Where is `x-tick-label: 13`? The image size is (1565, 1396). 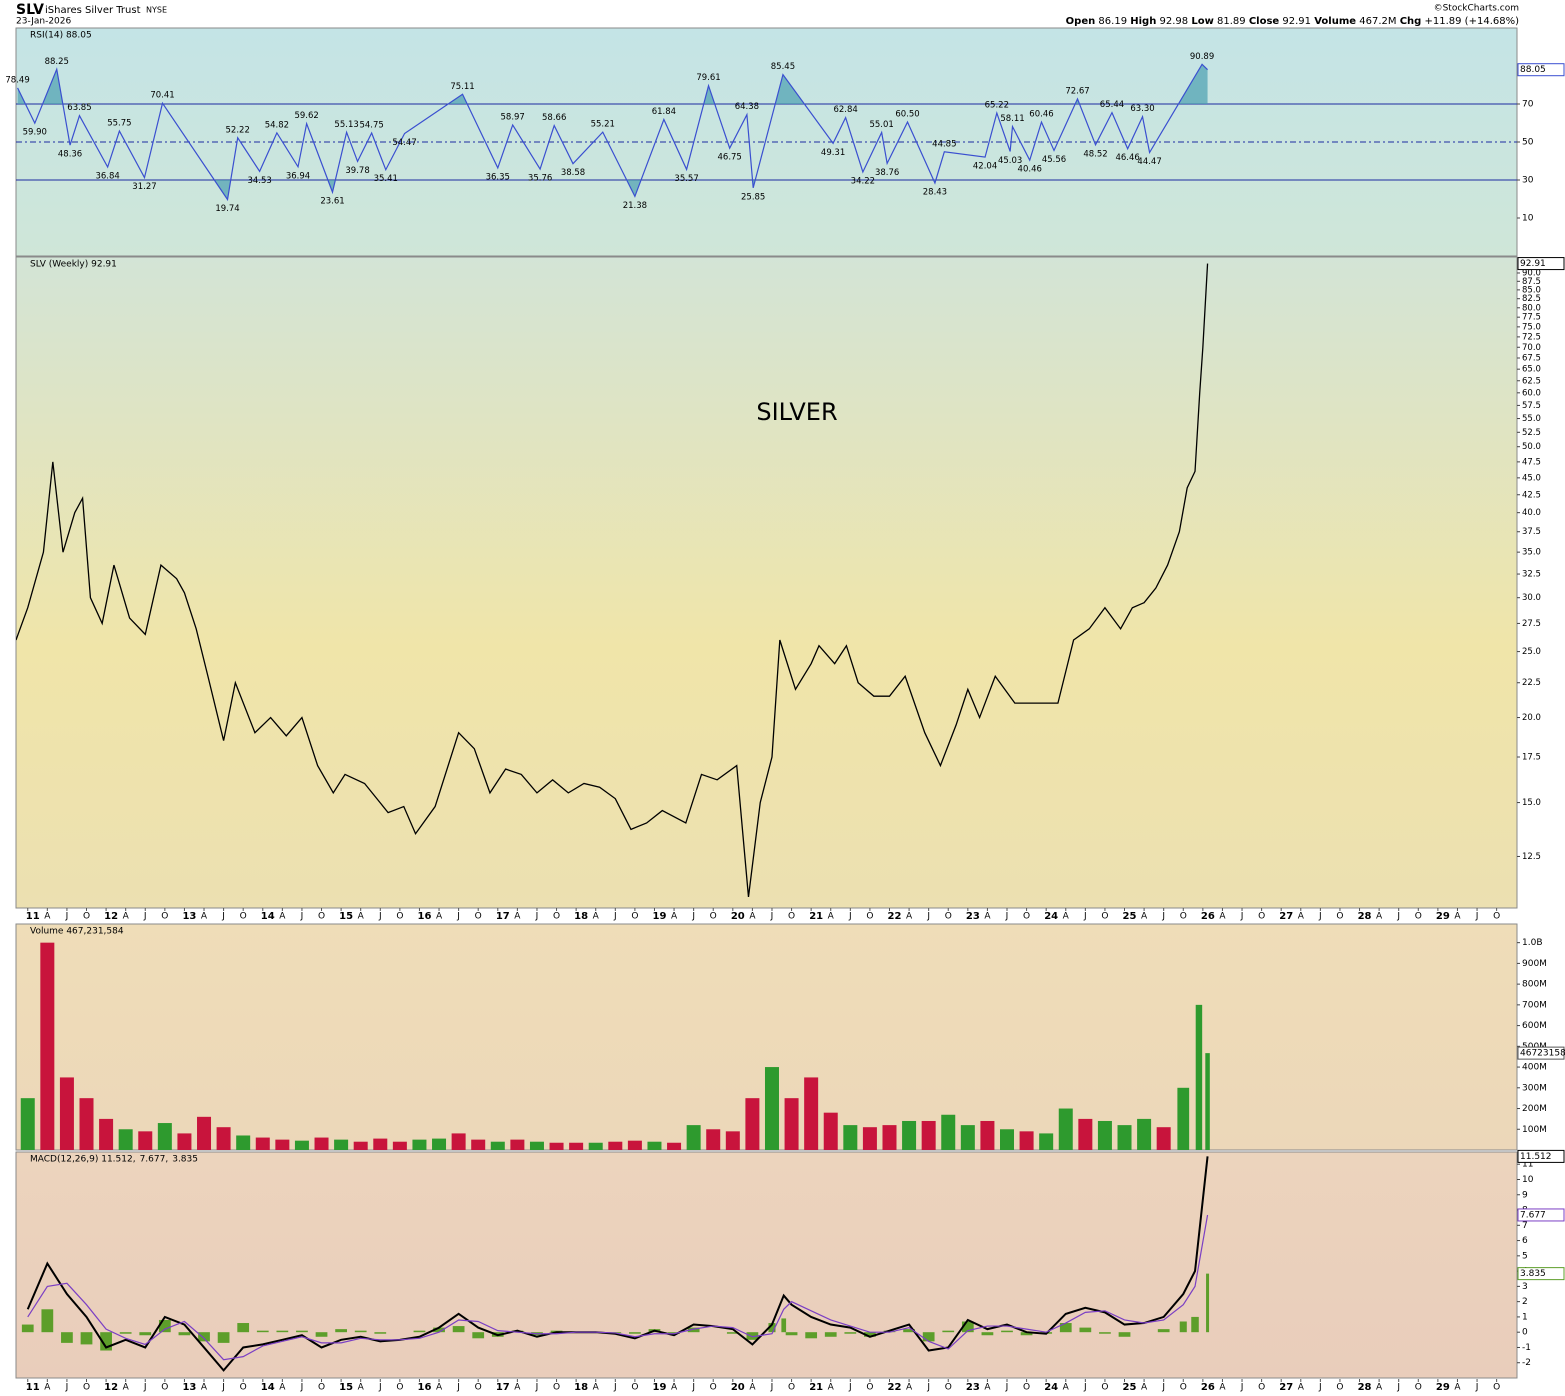
x-tick-label: 13 is located at coordinates (189, 1387).